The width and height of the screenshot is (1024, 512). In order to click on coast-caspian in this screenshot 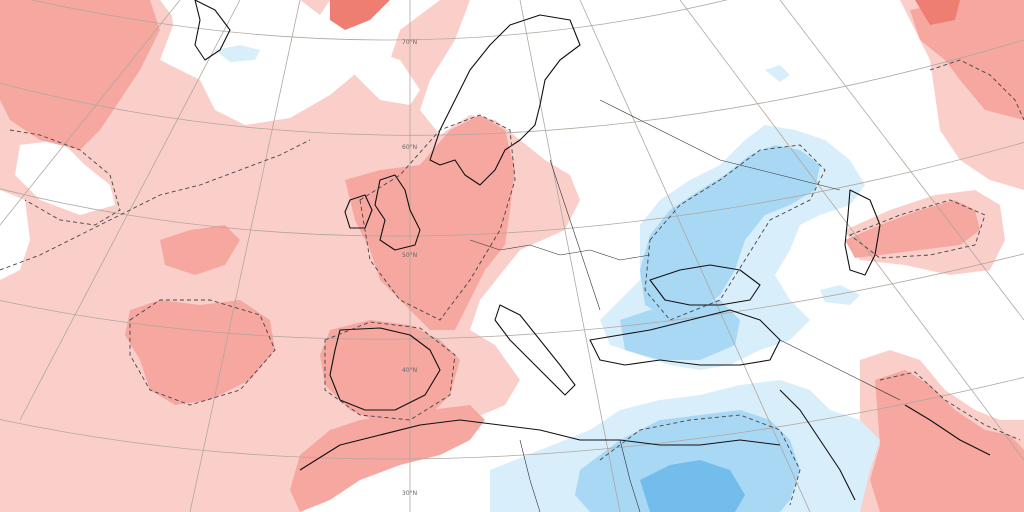, I will do `click(862, 232)`.